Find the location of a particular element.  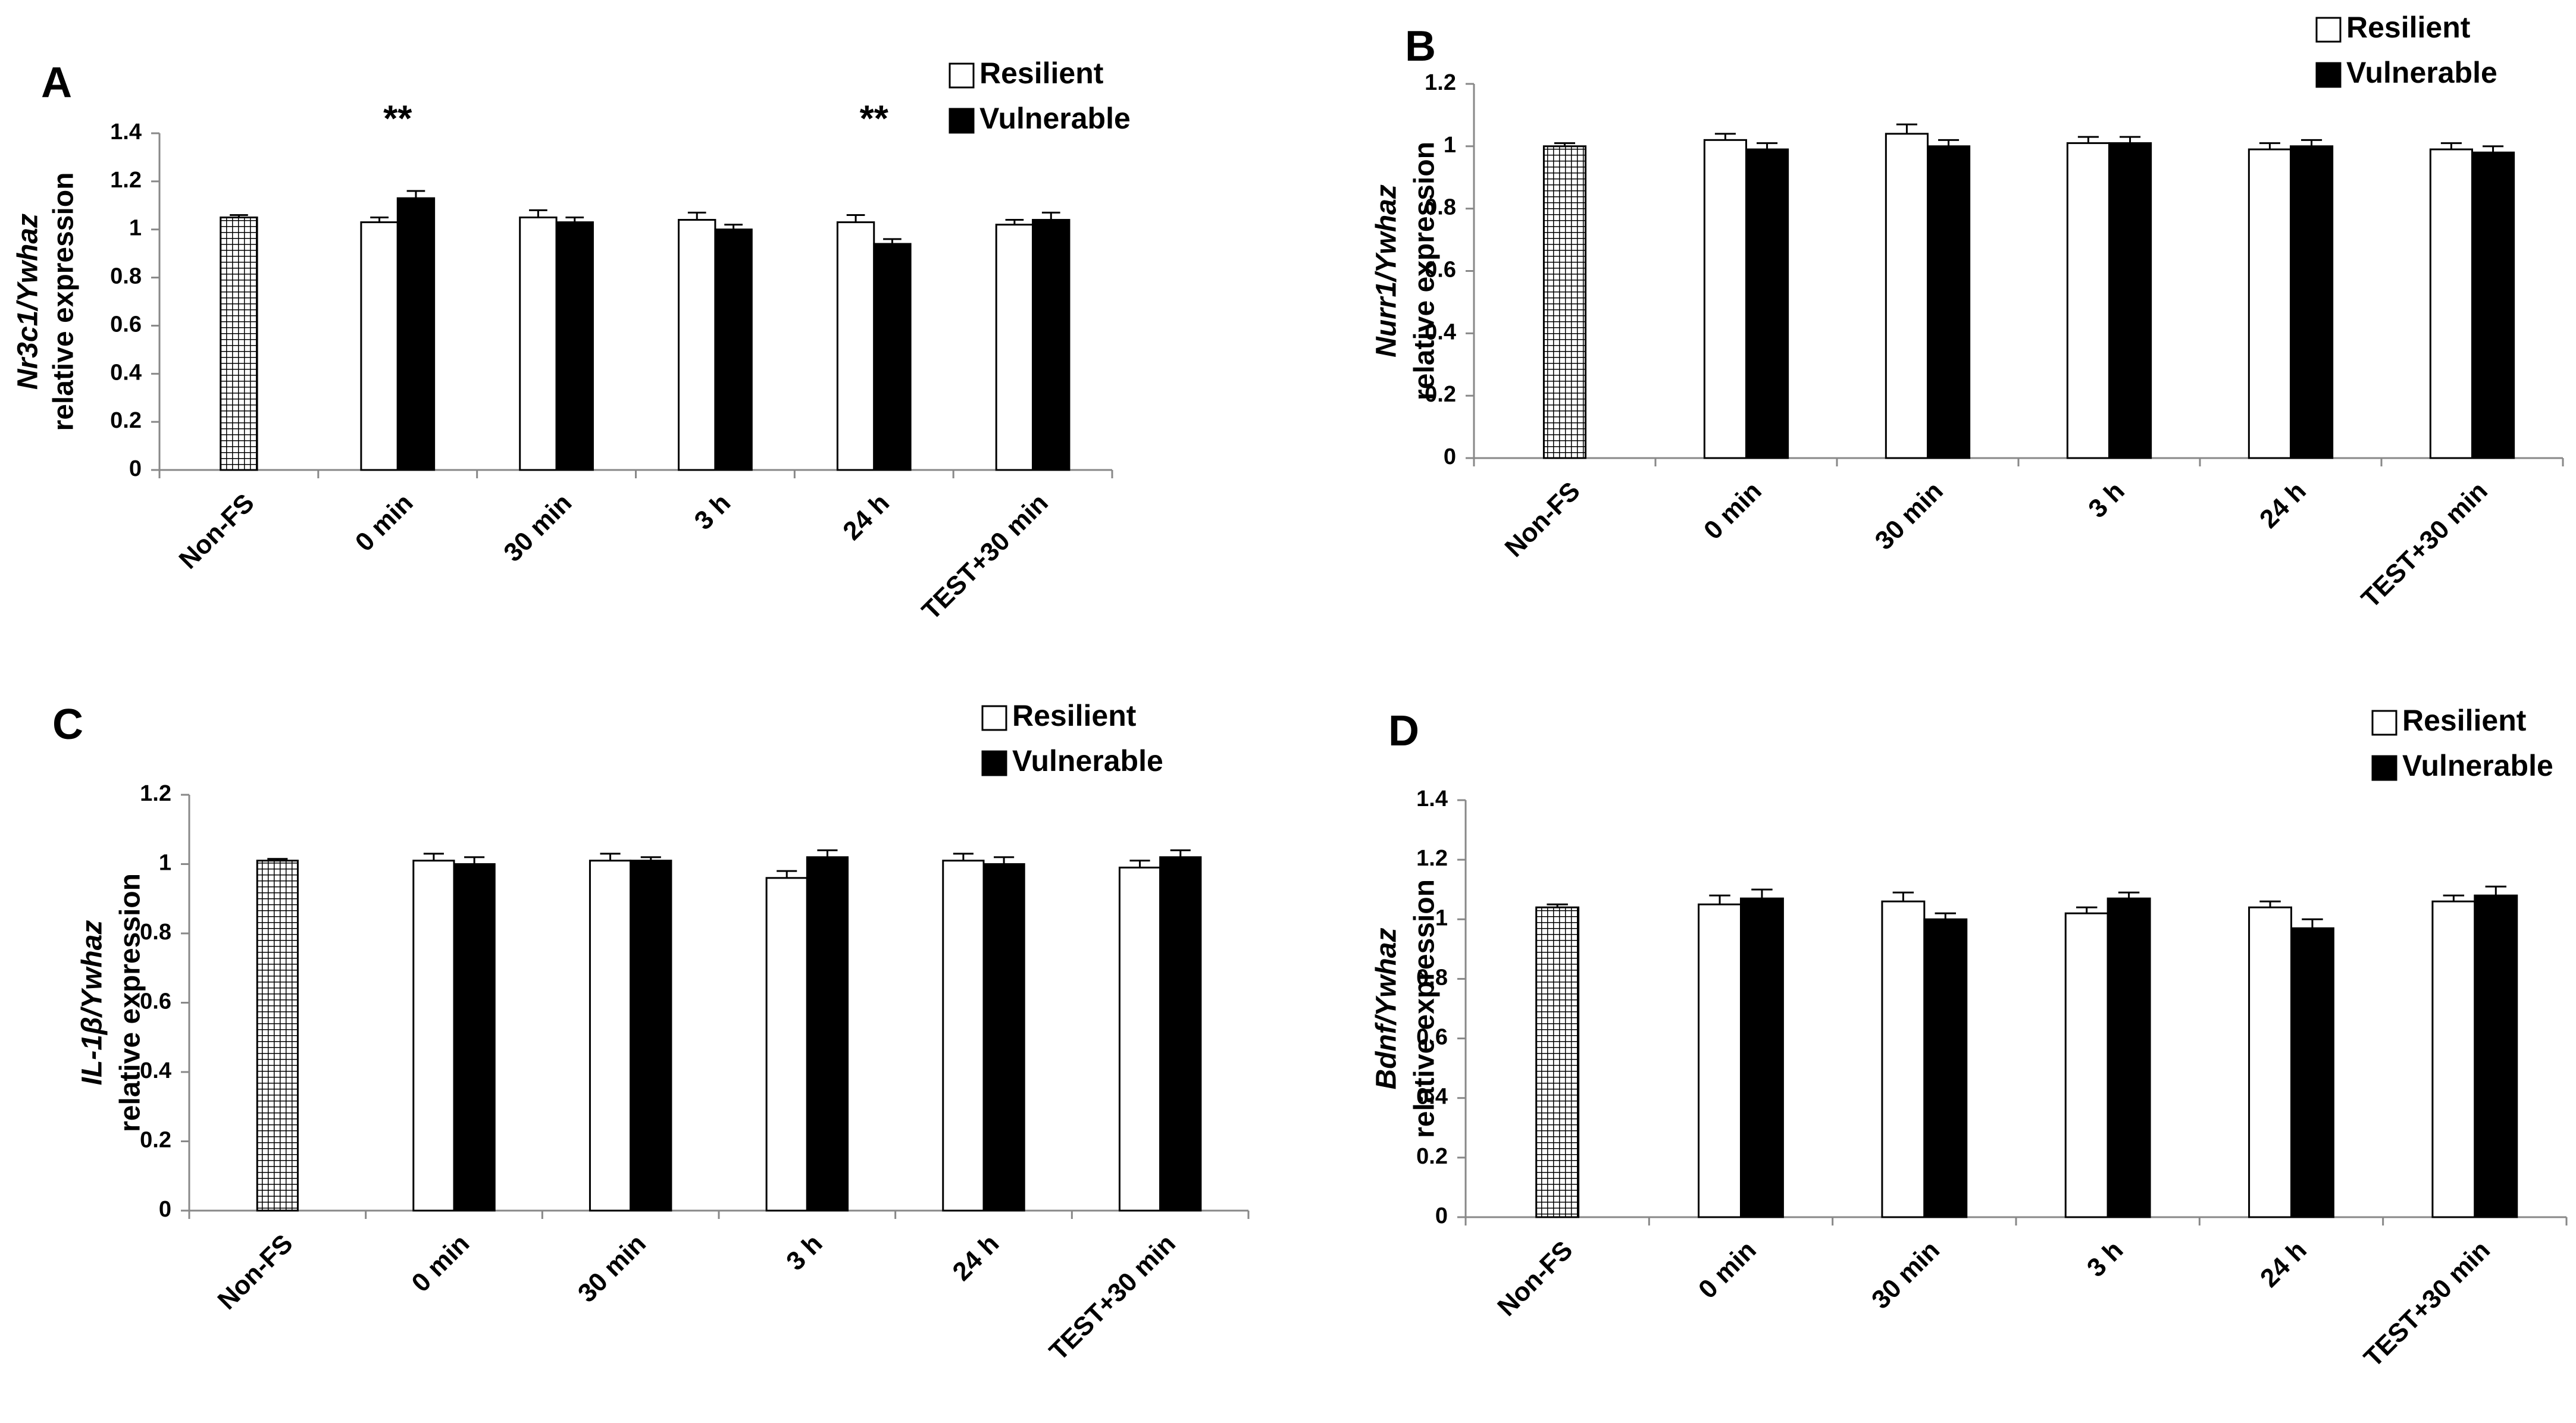

x-tick-label: Non-FS is located at coordinates (1535, 1279).